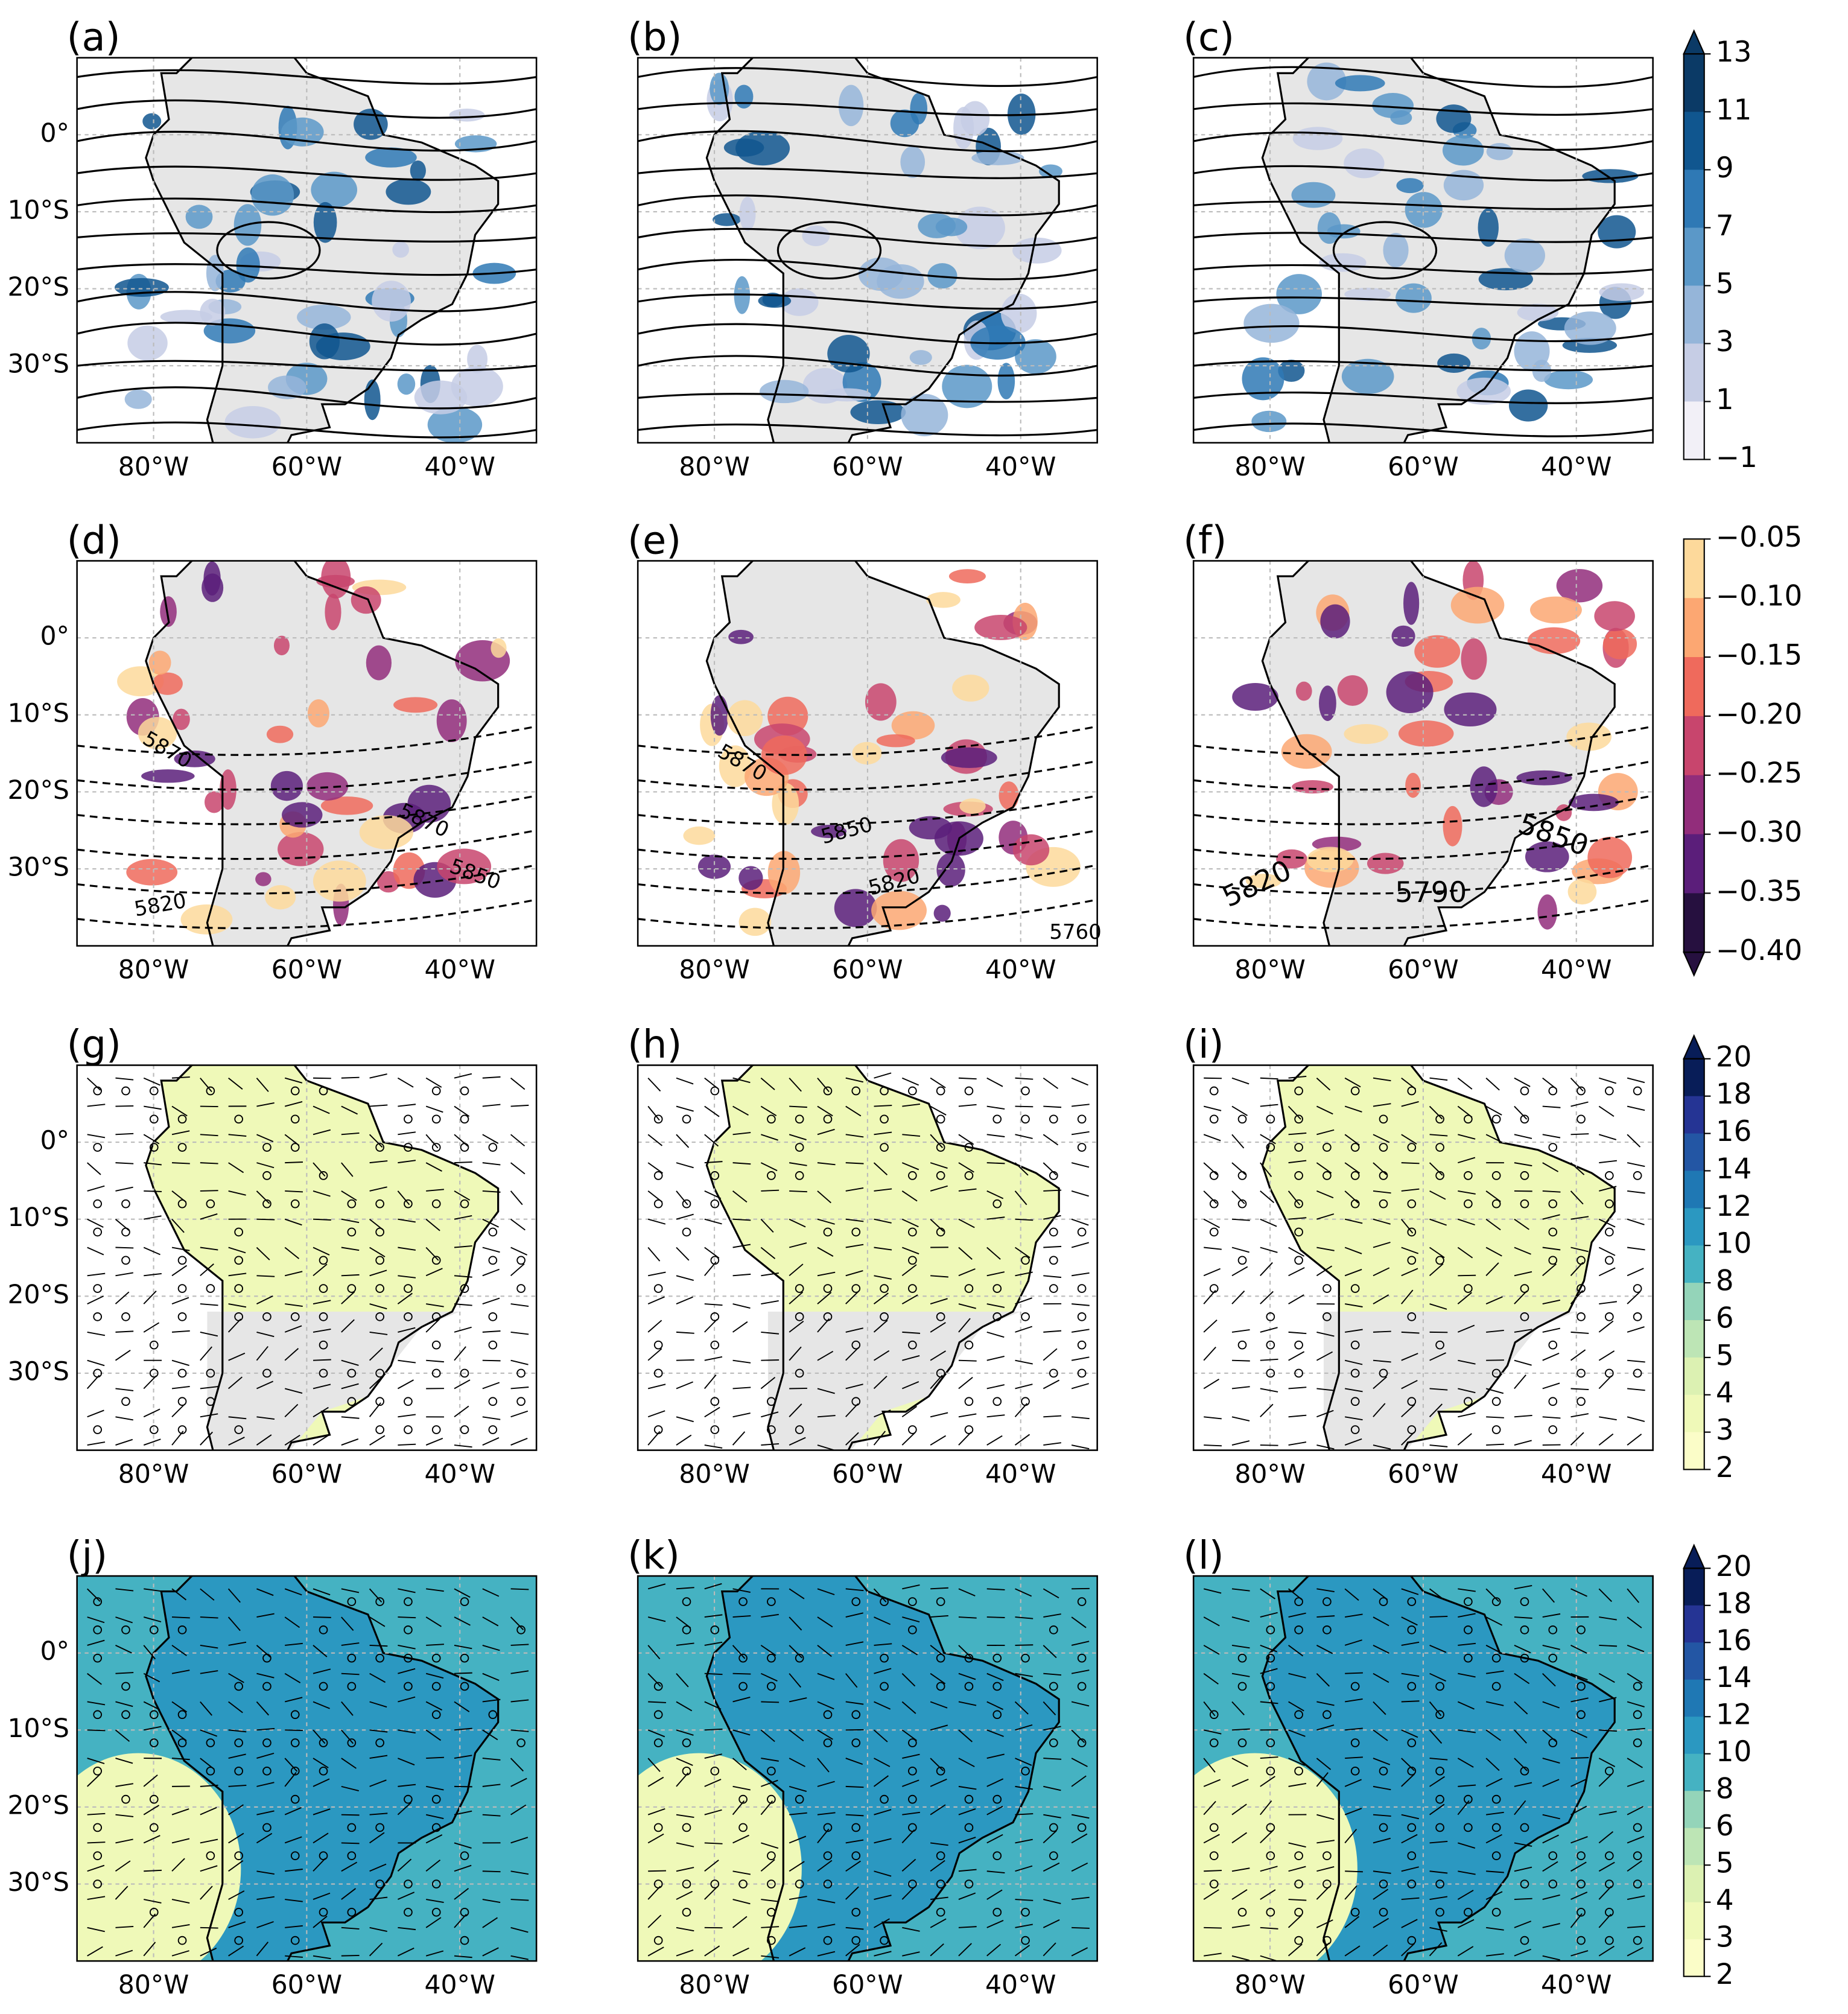  I want to click on lat-tick-label: 10°S, so click(38, 713).